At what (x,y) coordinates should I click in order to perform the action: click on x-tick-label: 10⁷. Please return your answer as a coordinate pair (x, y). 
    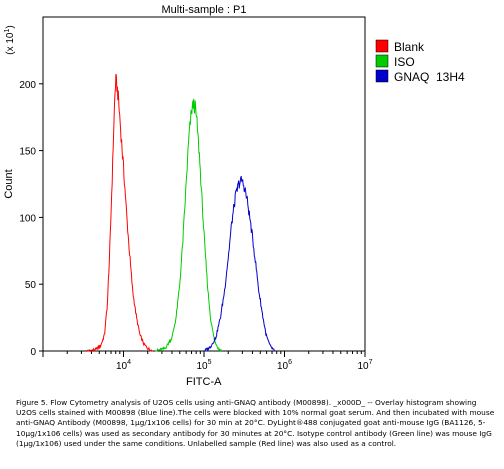
    Looking at the image, I should click on (364, 365).